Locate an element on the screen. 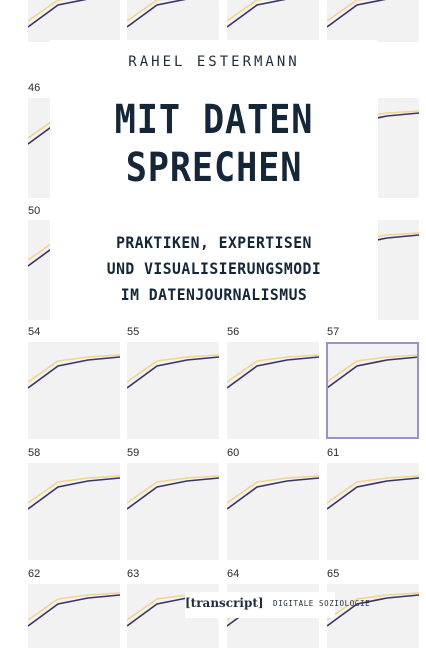 This screenshot has height=648, width=426. series-name: DIGITALE SOZIOLOGIE is located at coordinates (322, 603).